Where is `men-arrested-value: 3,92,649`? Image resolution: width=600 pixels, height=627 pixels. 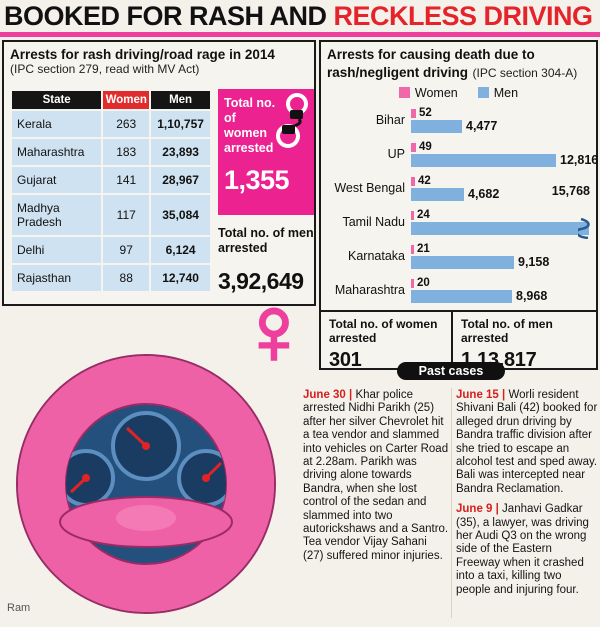
men-arrested-value: 3,92,649 is located at coordinates (261, 281).